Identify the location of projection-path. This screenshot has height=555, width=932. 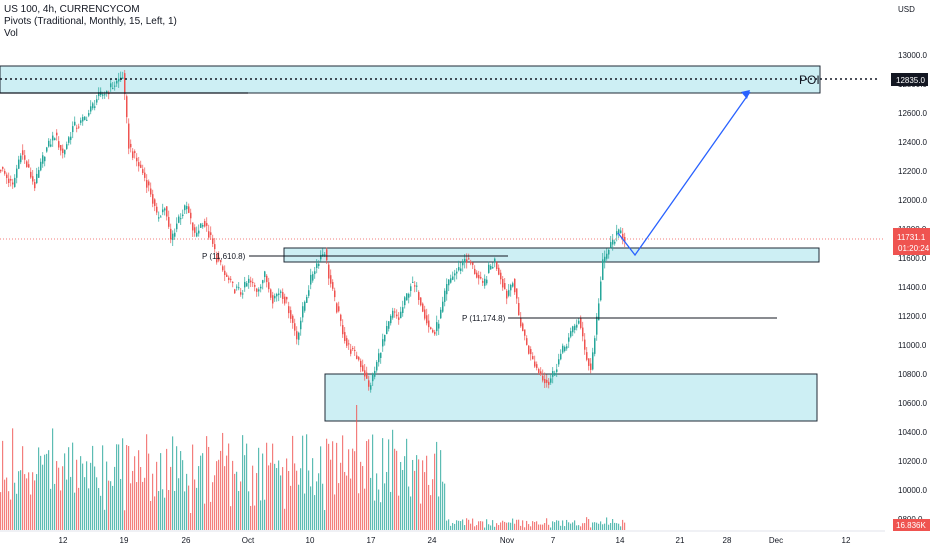
(684, 174).